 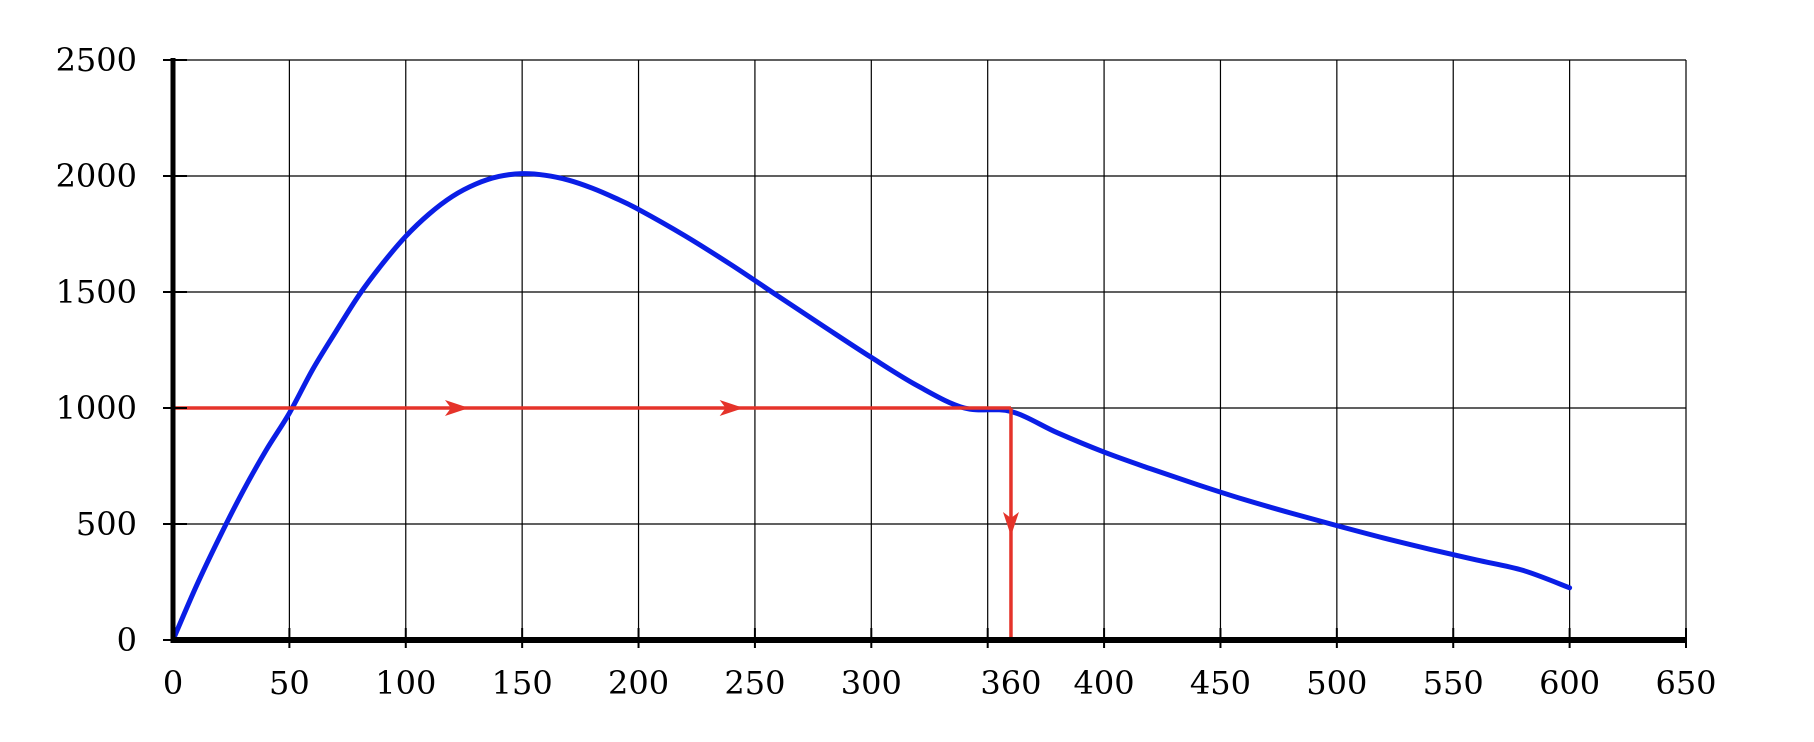 I want to click on arrowhead-down, so click(x=1010, y=524).